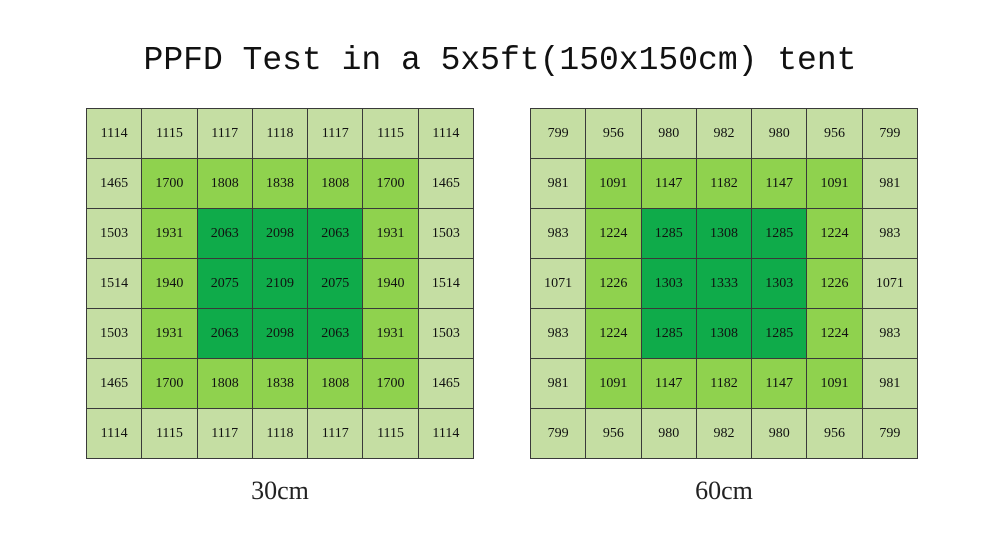 This screenshot has height=554, width=1000. What do you see at coordinates (280, 490) in the screenshot?
I see `grid-caption-30cm: 30cm` at bounding box center [280, 490].